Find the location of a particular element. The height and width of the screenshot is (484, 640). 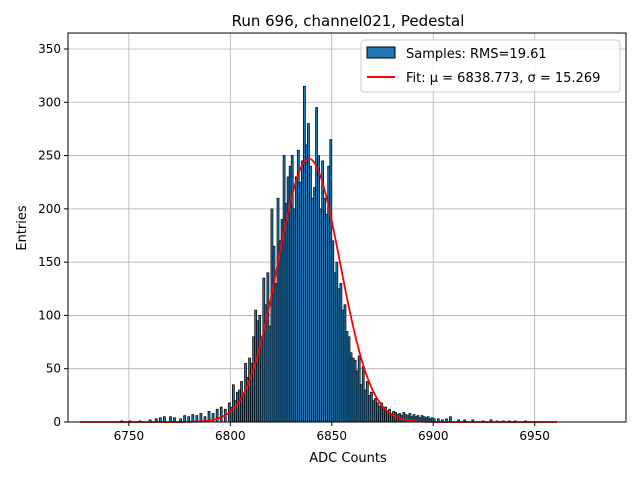

x-tick-label: 6800 is located at coordinates (230, 436).